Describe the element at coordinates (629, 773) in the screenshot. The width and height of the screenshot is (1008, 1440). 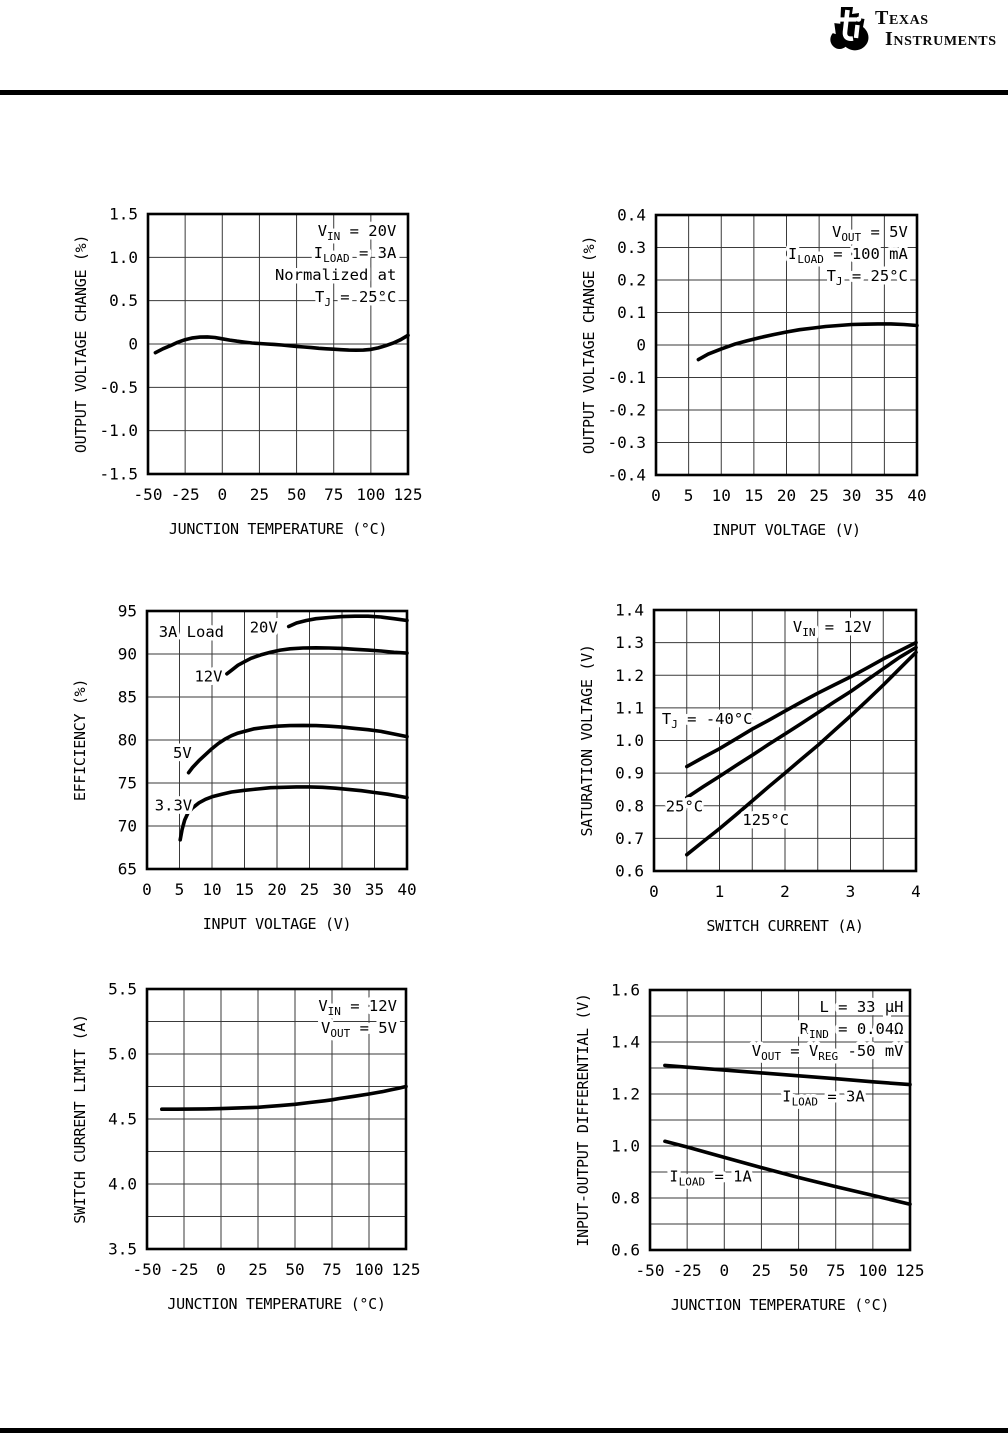
I see `y-tick-label: 0.9` at that location.